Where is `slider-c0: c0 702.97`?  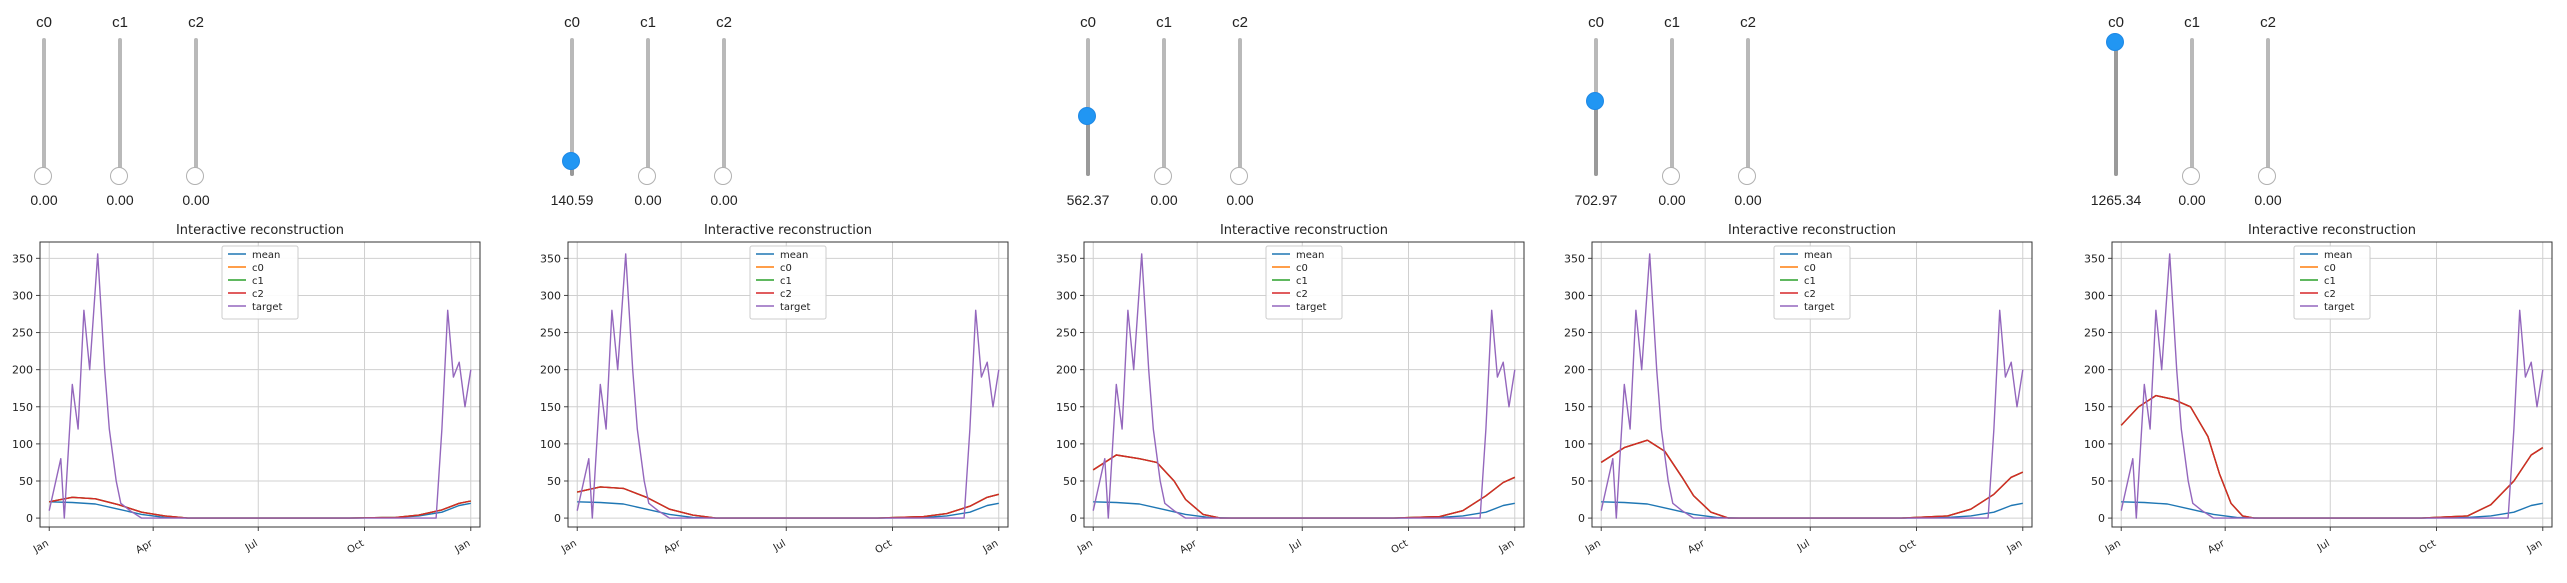
slider-c0: c0 702.97 is located at coordinates (1596, 107).